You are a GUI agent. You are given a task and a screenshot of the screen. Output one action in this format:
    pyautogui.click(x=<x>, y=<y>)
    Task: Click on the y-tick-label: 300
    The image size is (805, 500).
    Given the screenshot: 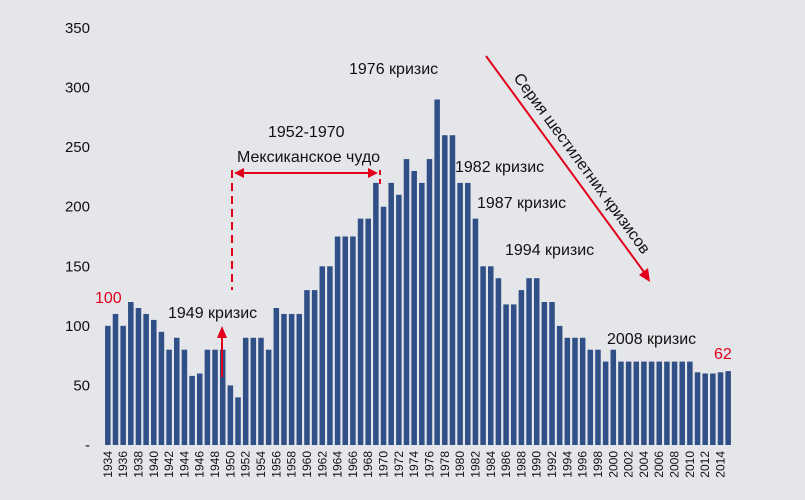 What is the action you would take?
    pyautogui.click(x=77, y=88)
    